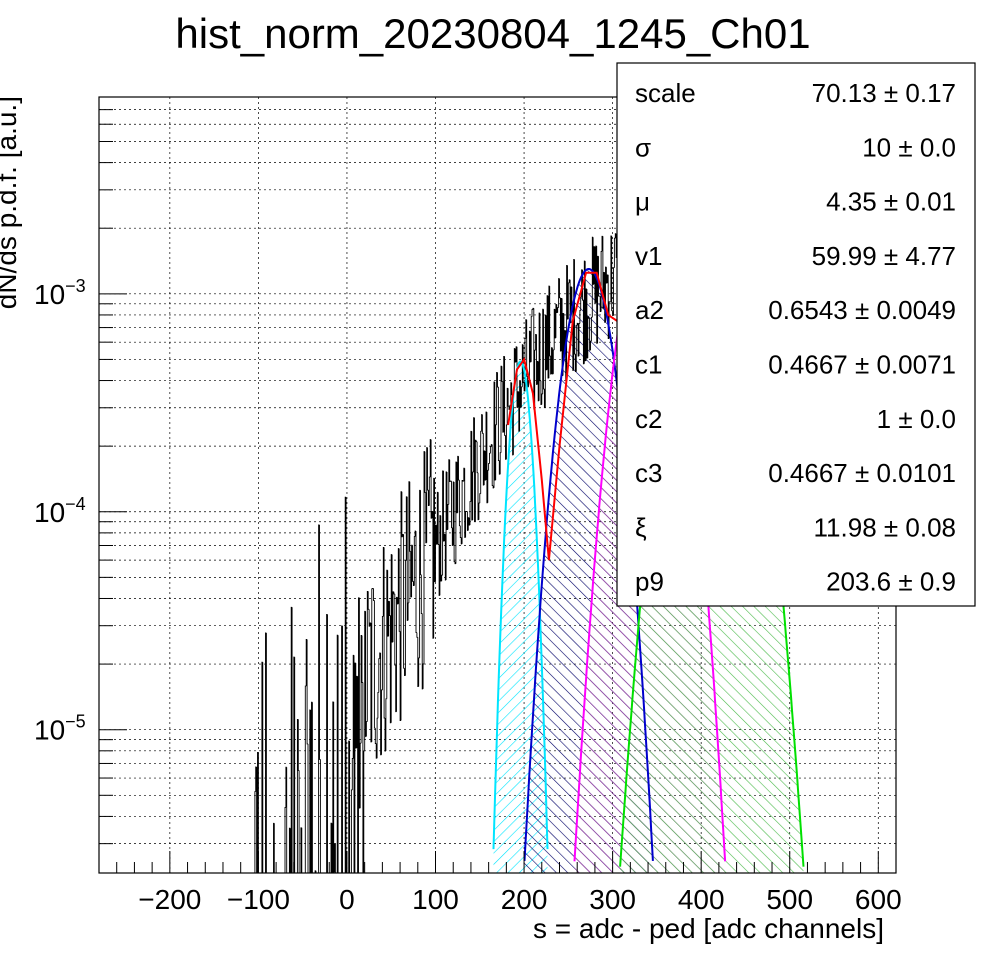 The height and width of the screenshot is (972, 996). Describe the element at coordinates (641, 527) in the screenshot. I see `stat-name: ξ` at that location.